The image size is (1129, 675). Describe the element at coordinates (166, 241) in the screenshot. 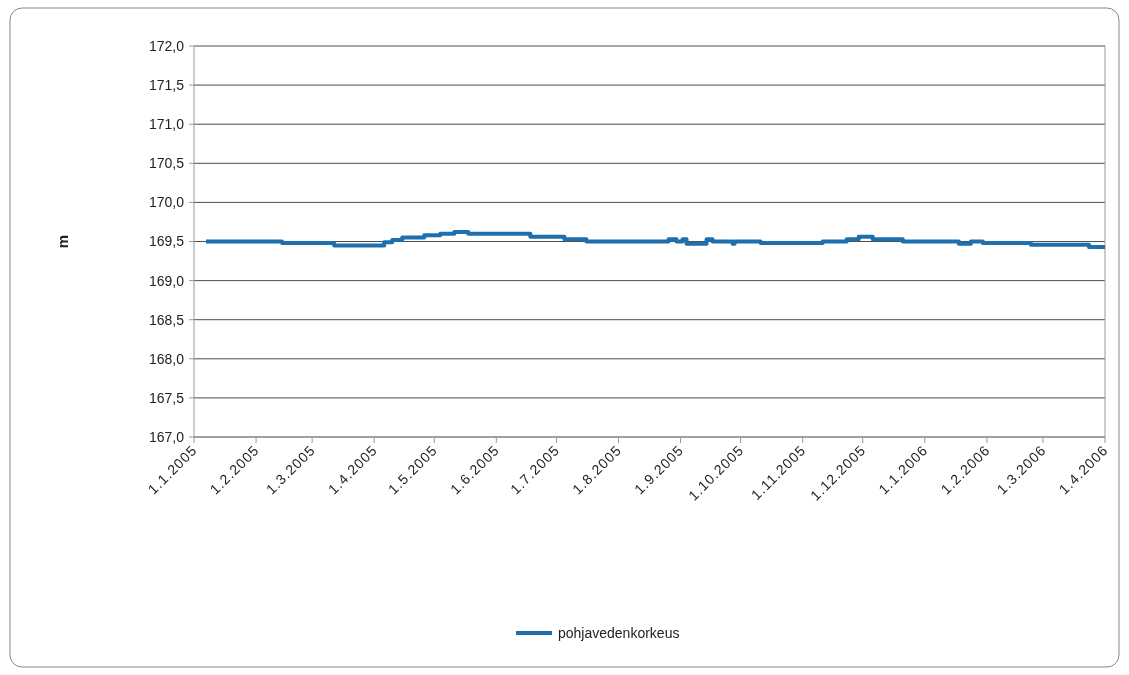

I see `y-tick-label: 169,5` at that location.